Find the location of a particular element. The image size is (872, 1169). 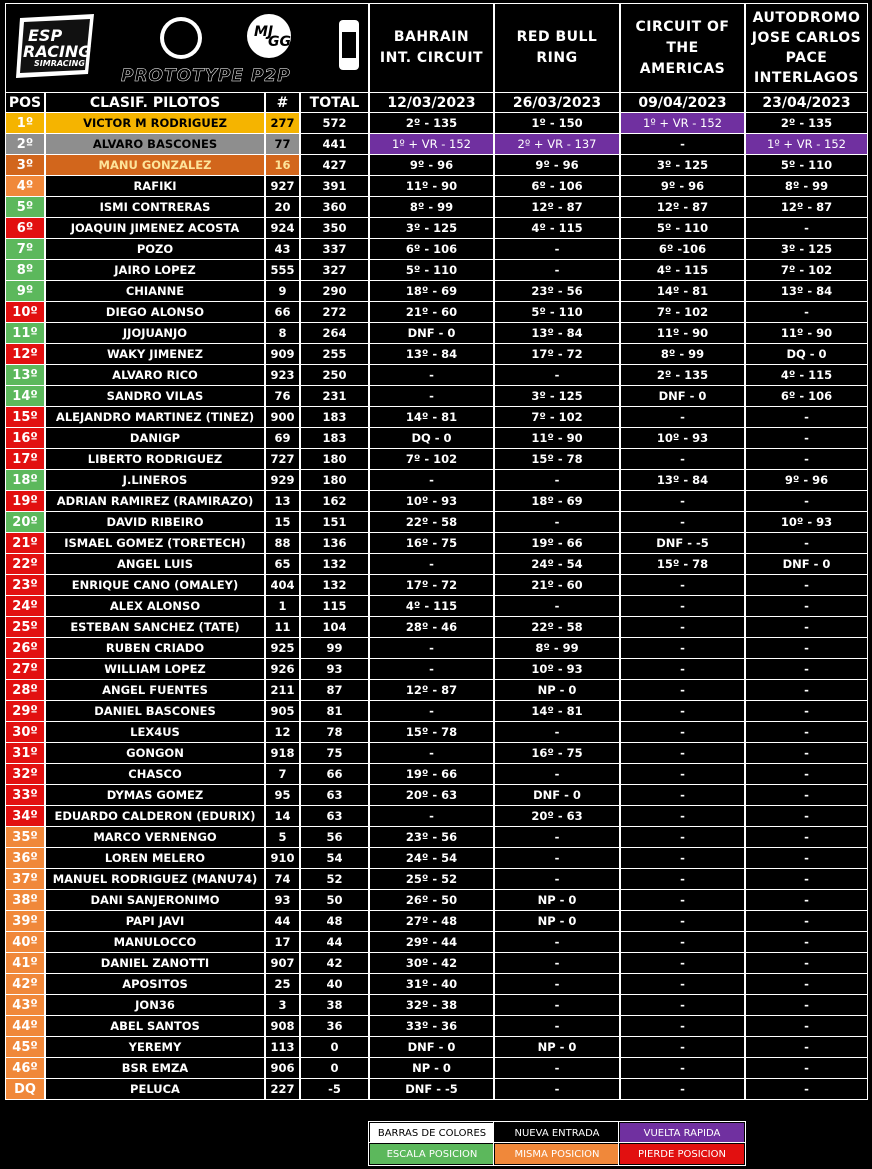

driver-name: ALEX ALONSO is located at coordinates (155, 606).